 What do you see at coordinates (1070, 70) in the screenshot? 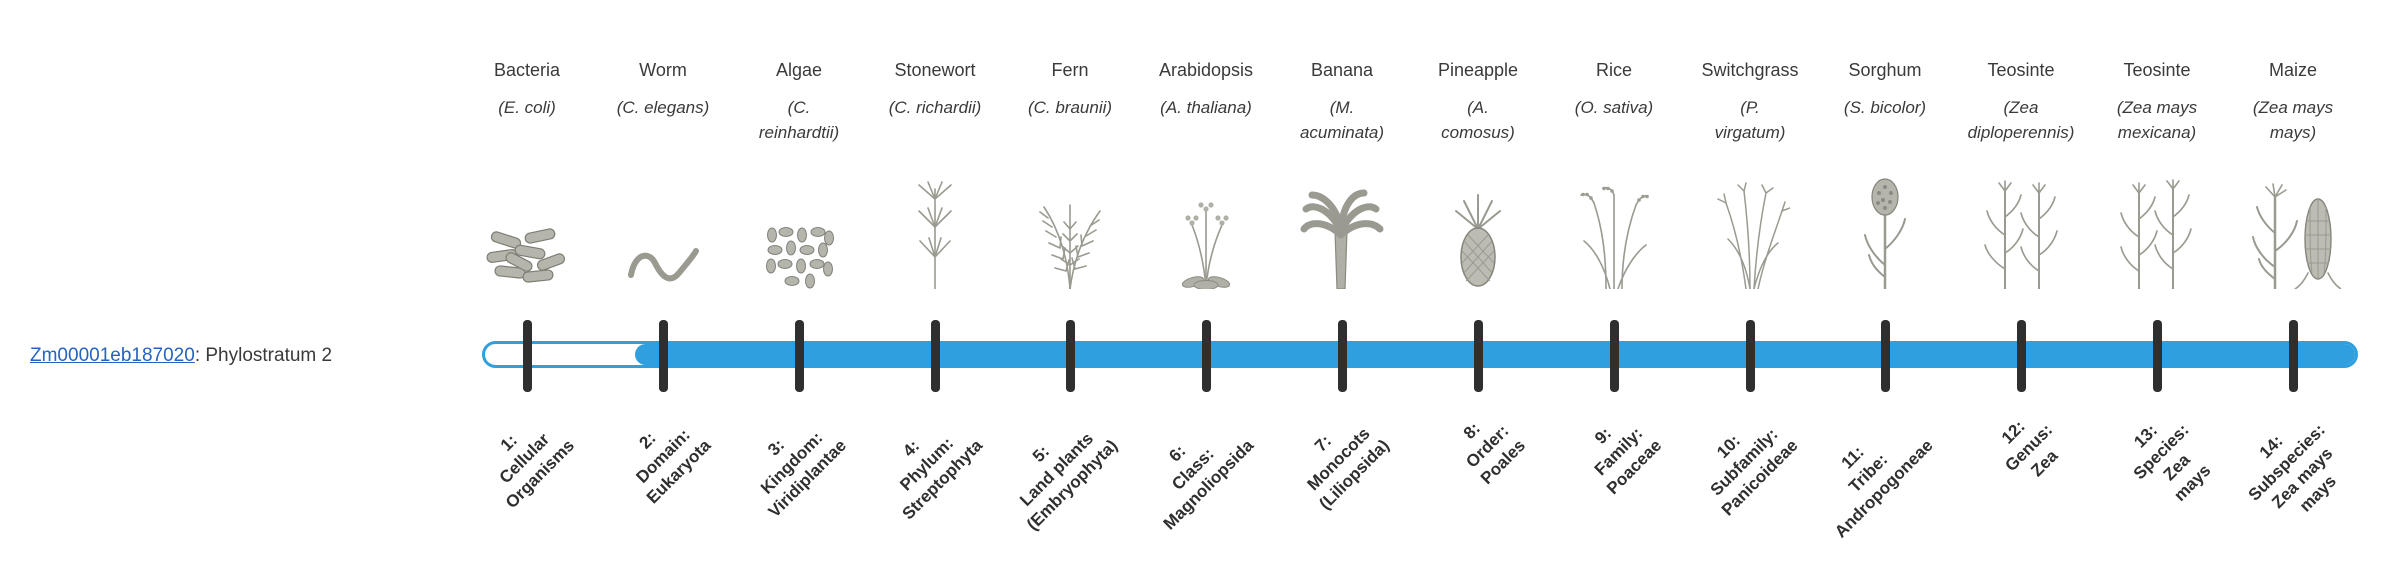
I see `organism-name: Fern` at bounding box center [1070, 70].